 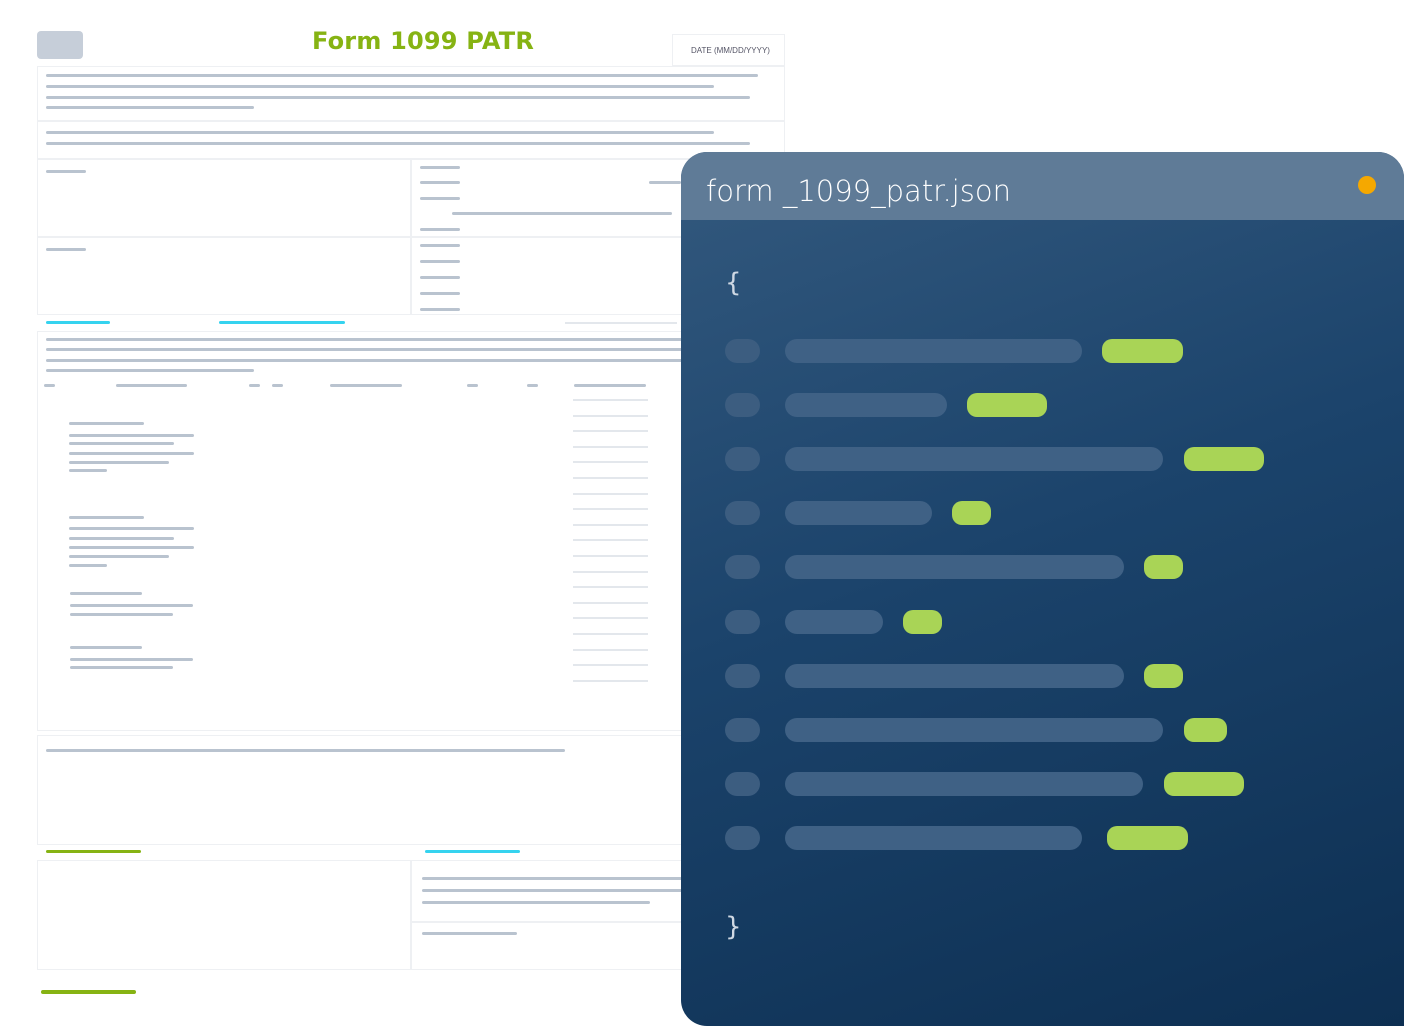 I want to click on green-underline, so click(x=88, y=992).